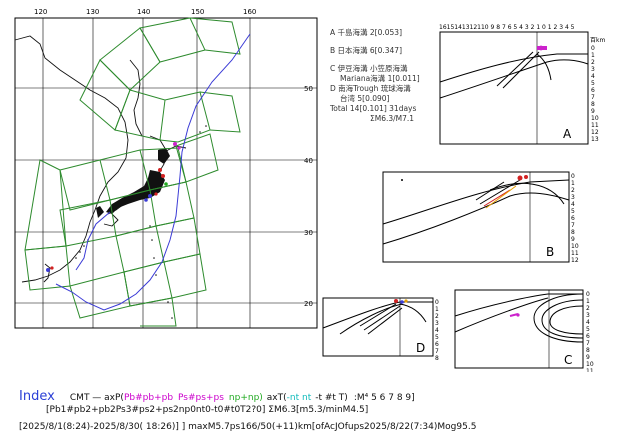  I want to click on seg-pps: +ps, so click(214, 398).